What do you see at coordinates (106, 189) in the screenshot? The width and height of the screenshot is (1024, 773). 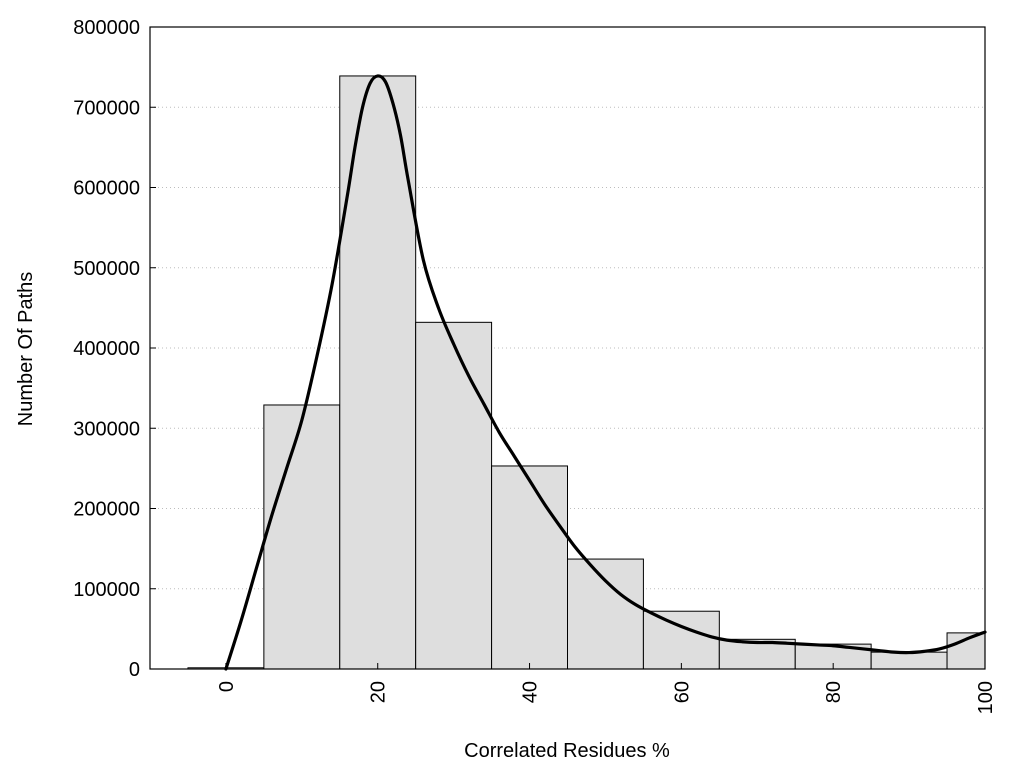 I see `y-tick-label-600000: 600000` at bounding box center [106, 189].